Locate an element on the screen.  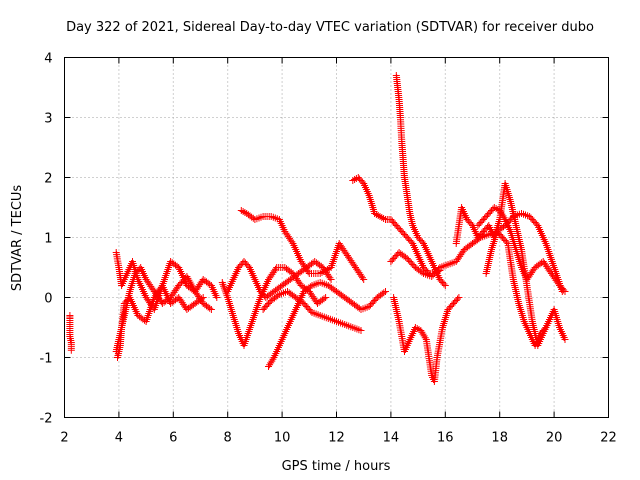
x-tick-label: 18 is located at coordinates (499, 438).